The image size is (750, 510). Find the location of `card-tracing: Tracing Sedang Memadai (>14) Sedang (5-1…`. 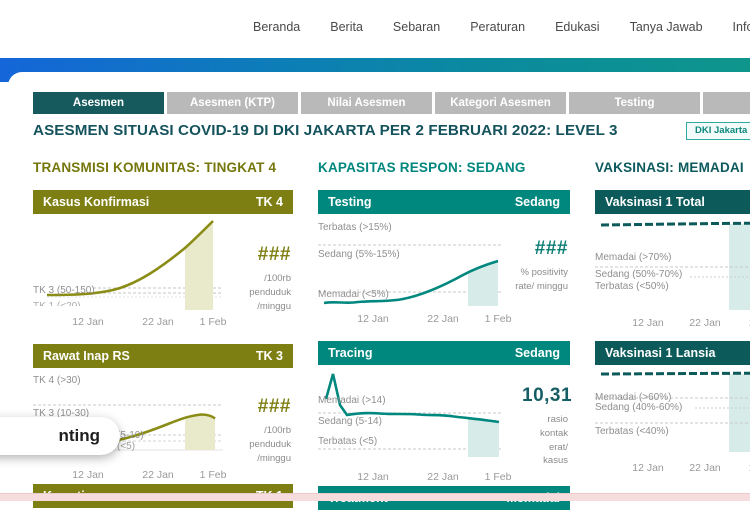

card-tracing: Tracing Sedang Memadai (>14) Sedang (5-1… is located at coordinates (445, 413).